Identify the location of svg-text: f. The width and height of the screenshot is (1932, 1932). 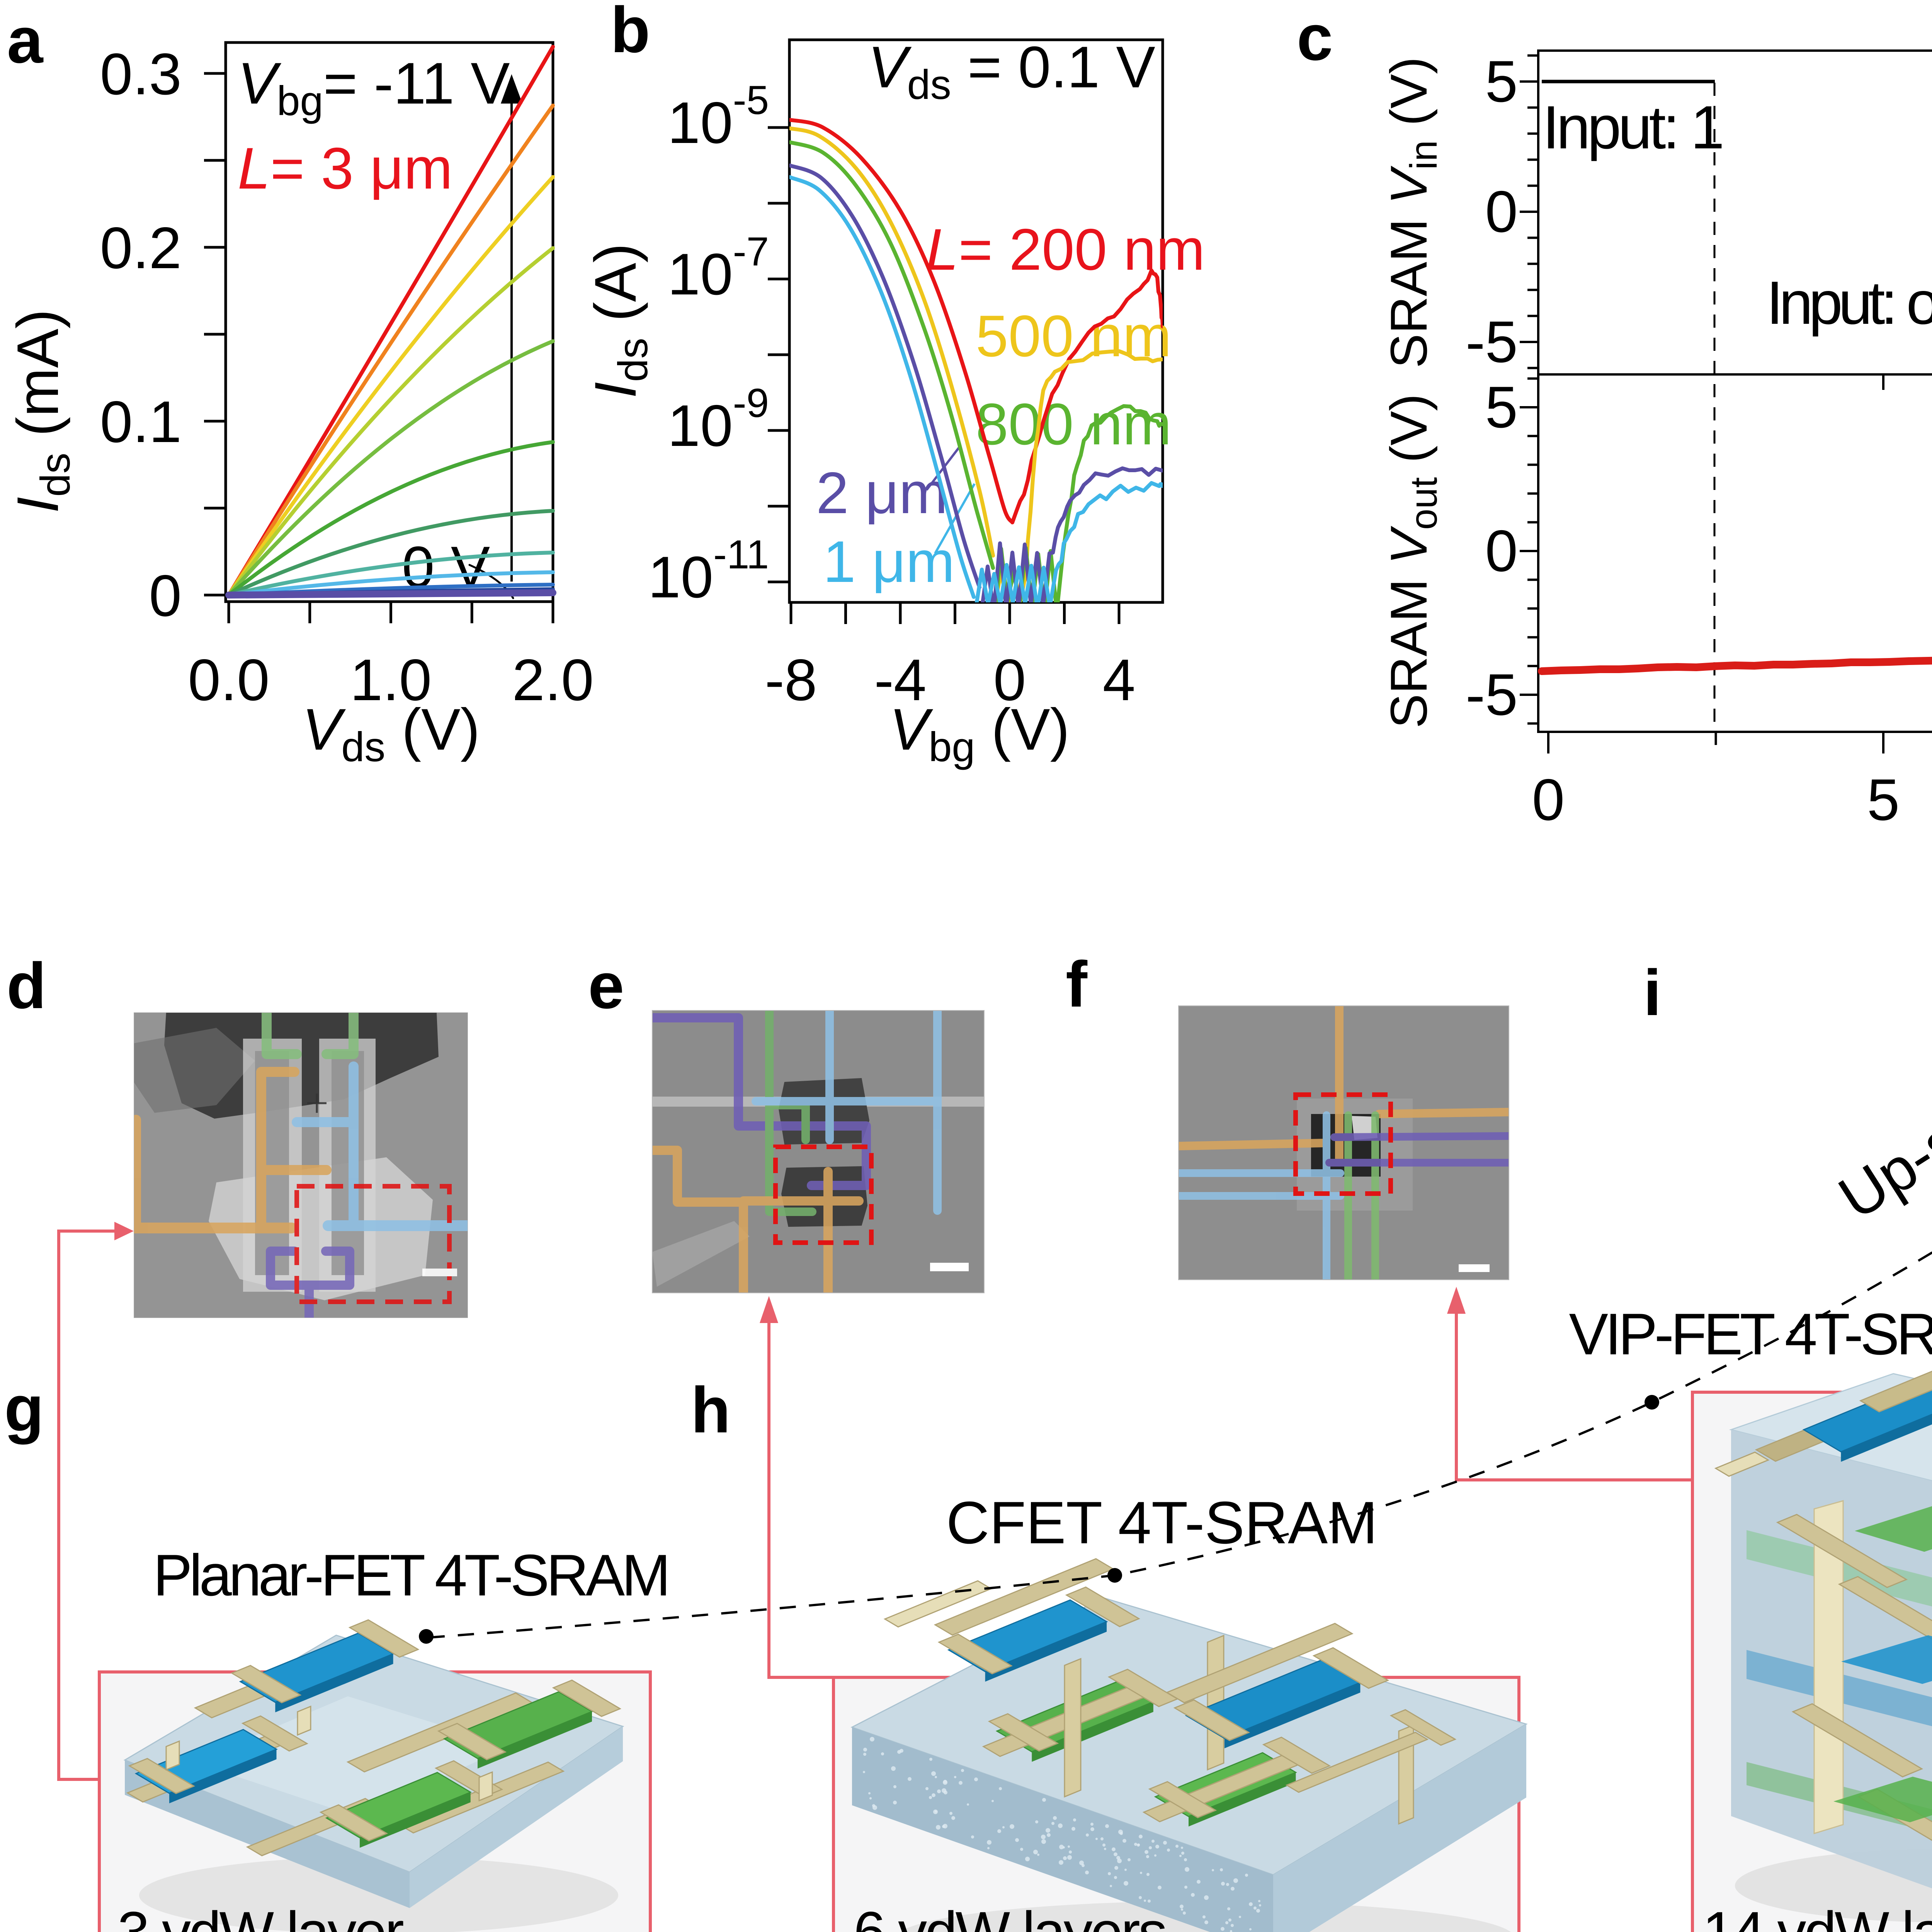
(1077, 984).